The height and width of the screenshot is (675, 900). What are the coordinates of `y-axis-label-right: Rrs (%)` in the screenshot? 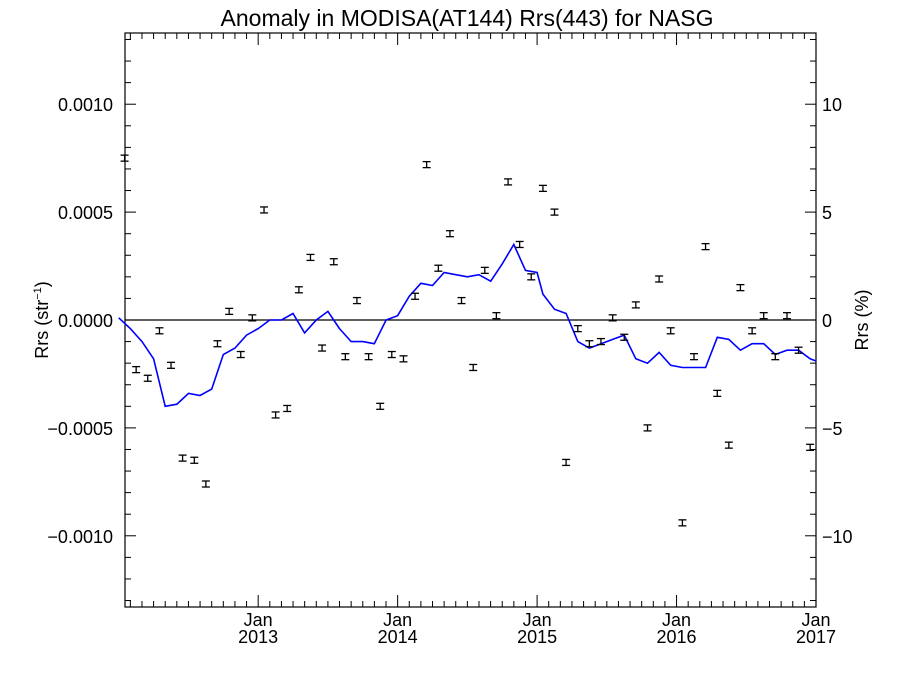 It's located at (862, 320).